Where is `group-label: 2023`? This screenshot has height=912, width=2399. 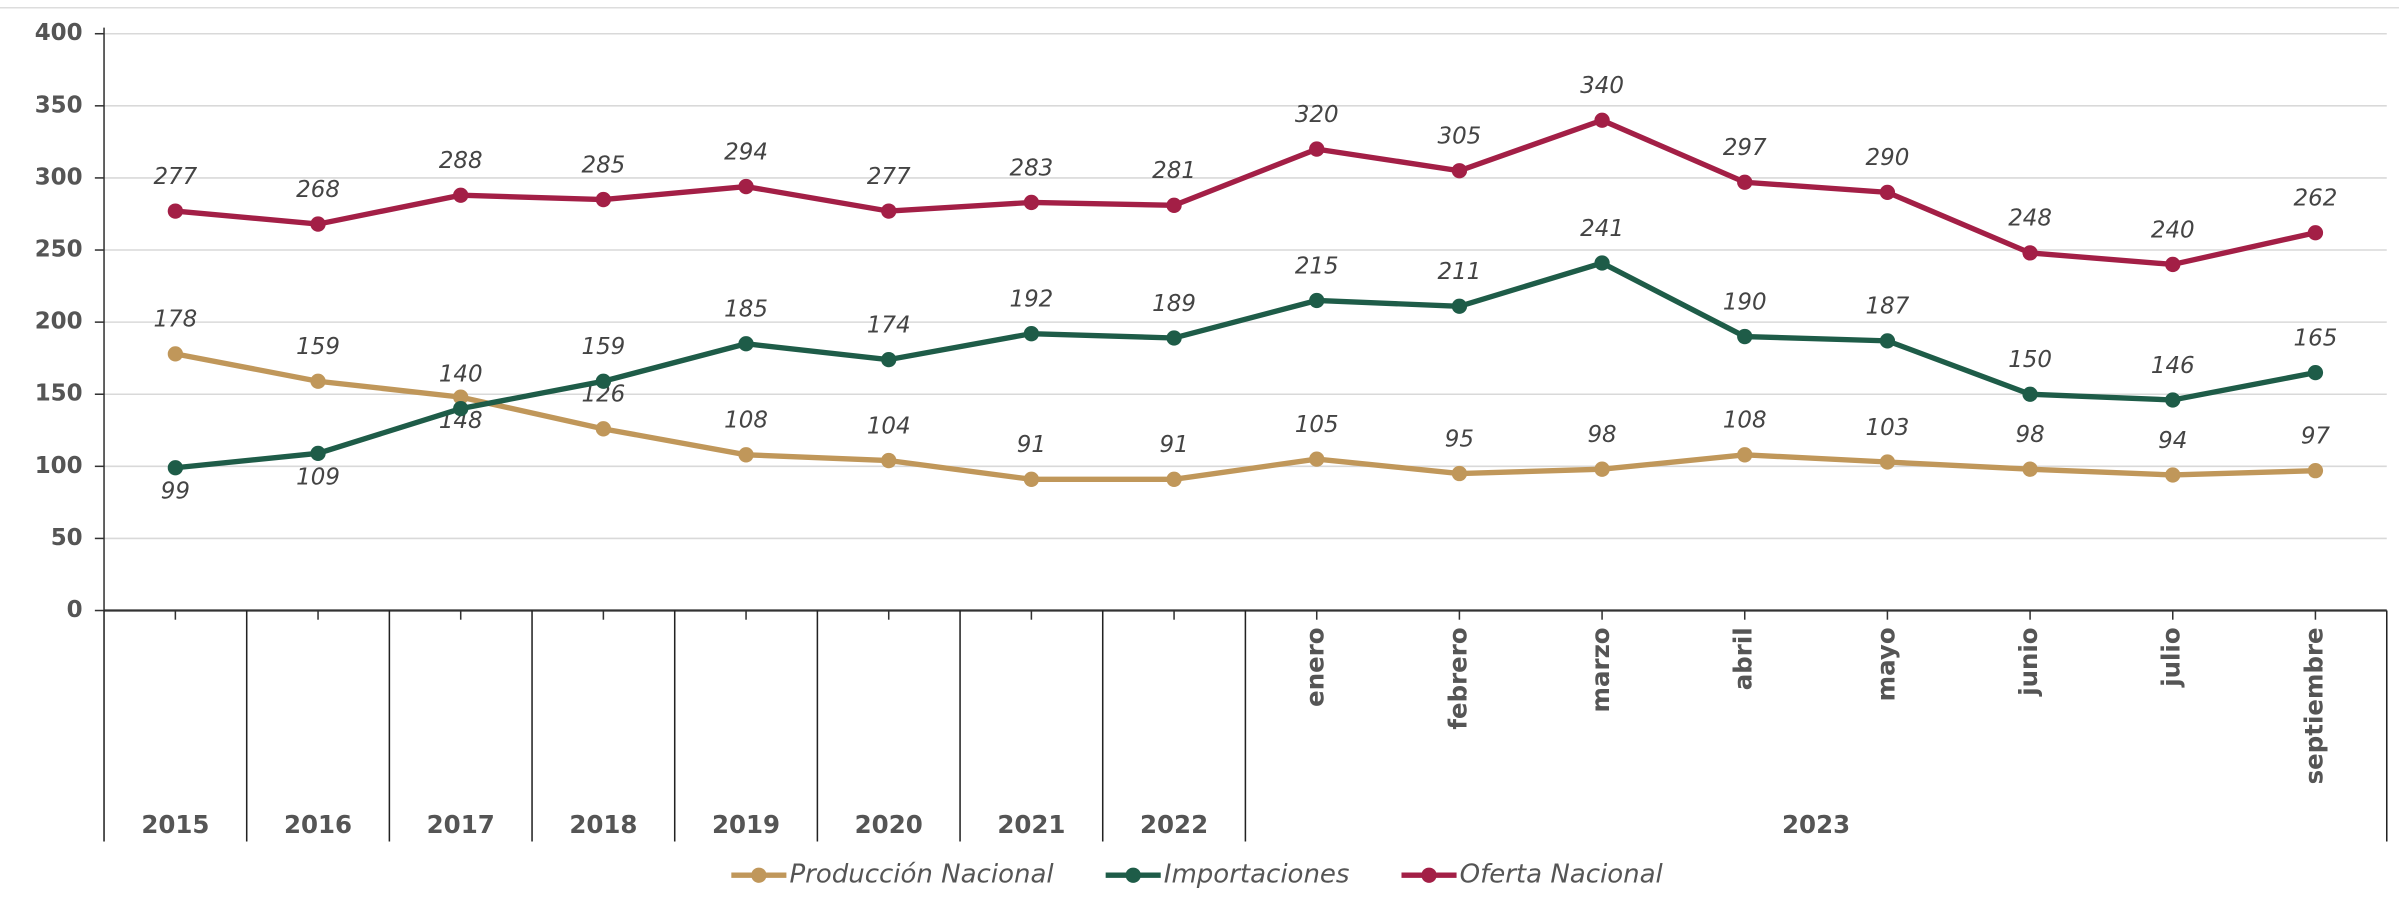 group-label: 2023 is located at coordinates (1816, 824).